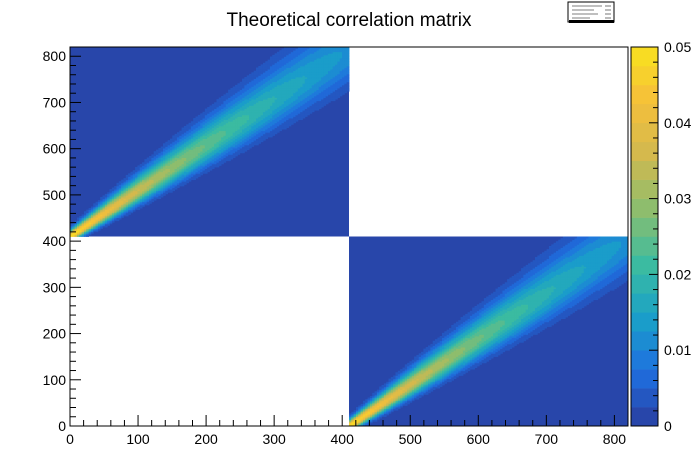 The image size is (698, 475). What do you see at coordinates (591, 12) in the screenshot?
I see `legend-box-icon` at bounding box center [591, 12].